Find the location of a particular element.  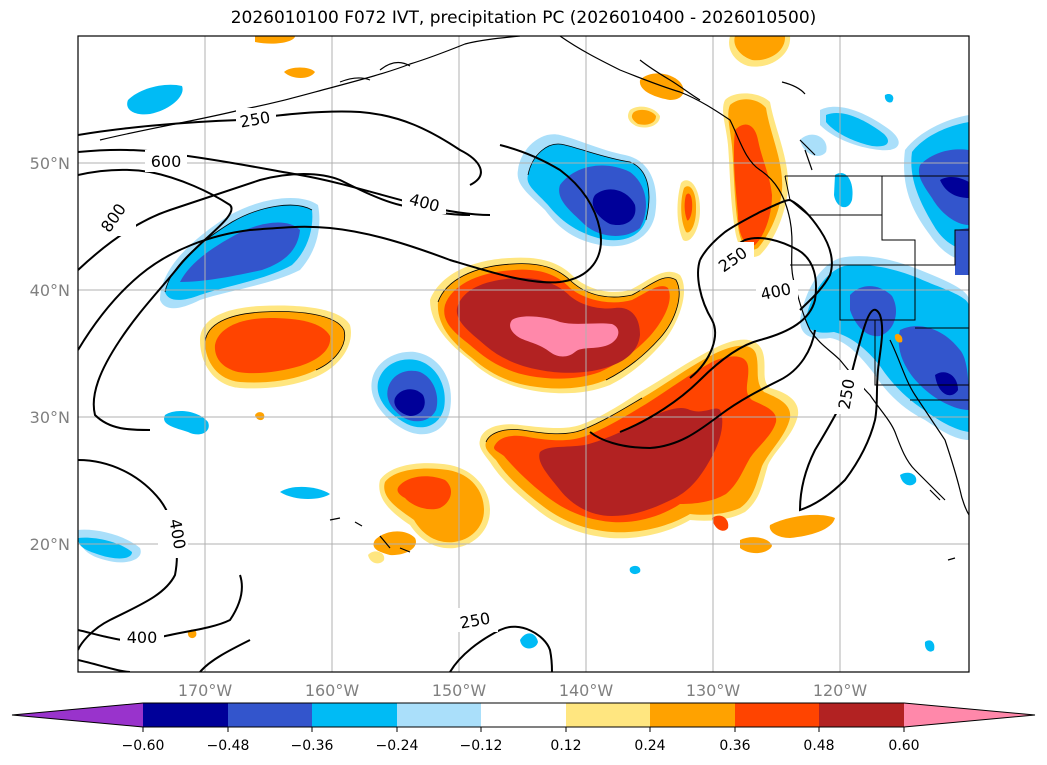

latitude-labels: 50°N 40°N 30°N 20°N is located at coordinates (50, 354).